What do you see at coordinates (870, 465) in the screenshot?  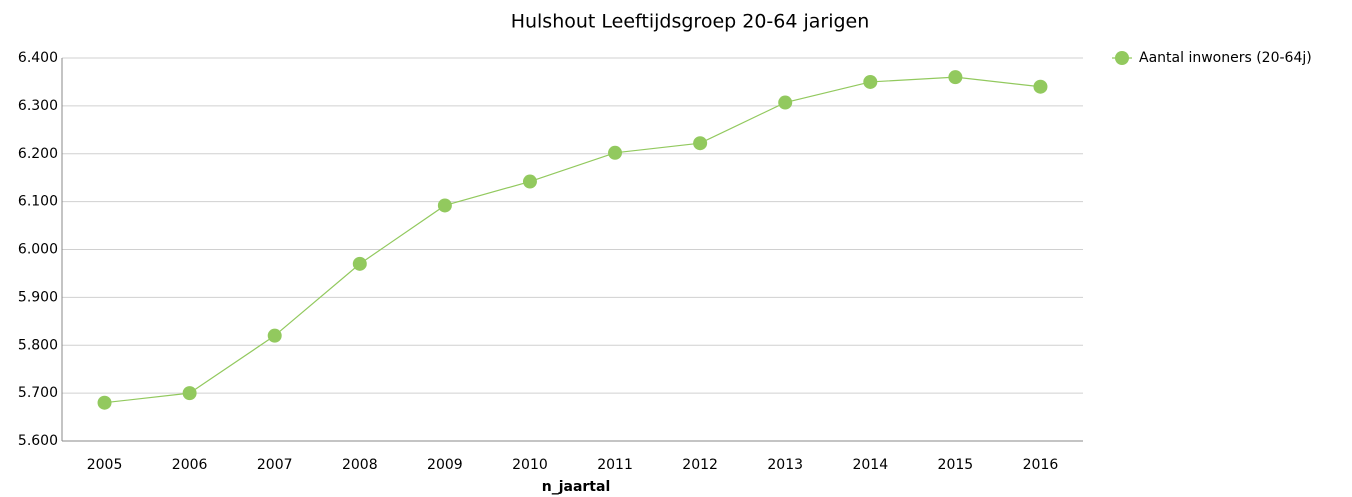 I see `x-tick-label: 2014` at bounding box center [870, 465].